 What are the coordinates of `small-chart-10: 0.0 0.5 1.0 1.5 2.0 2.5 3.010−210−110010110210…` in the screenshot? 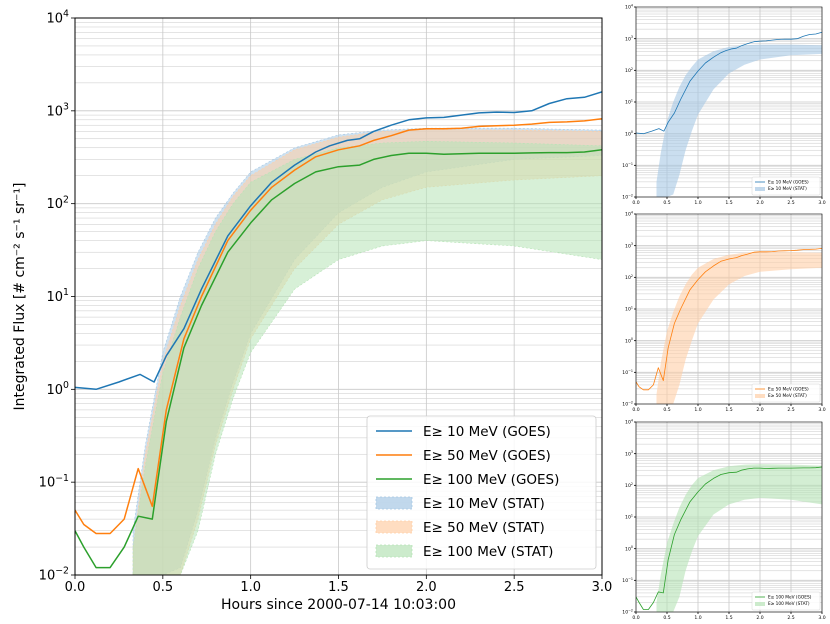 It's located at (723, 105).